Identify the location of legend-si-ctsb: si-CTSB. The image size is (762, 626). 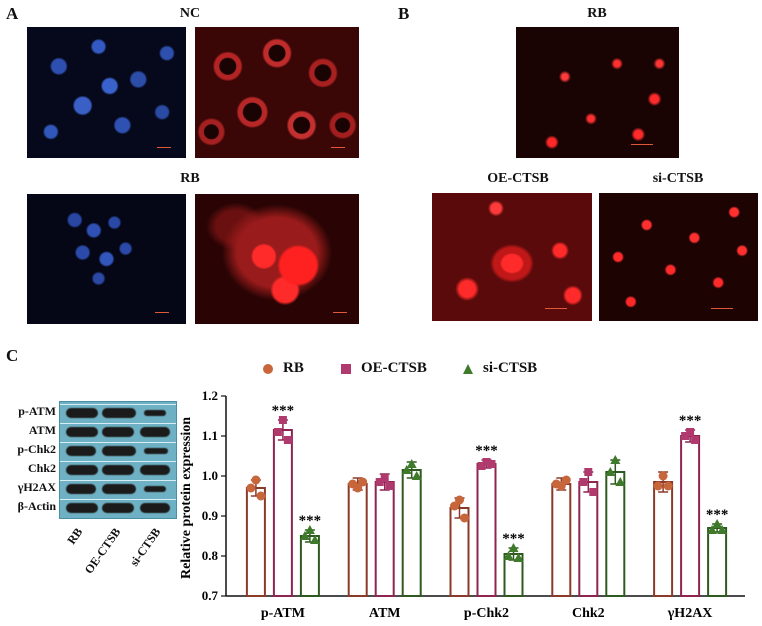
(499, 368).